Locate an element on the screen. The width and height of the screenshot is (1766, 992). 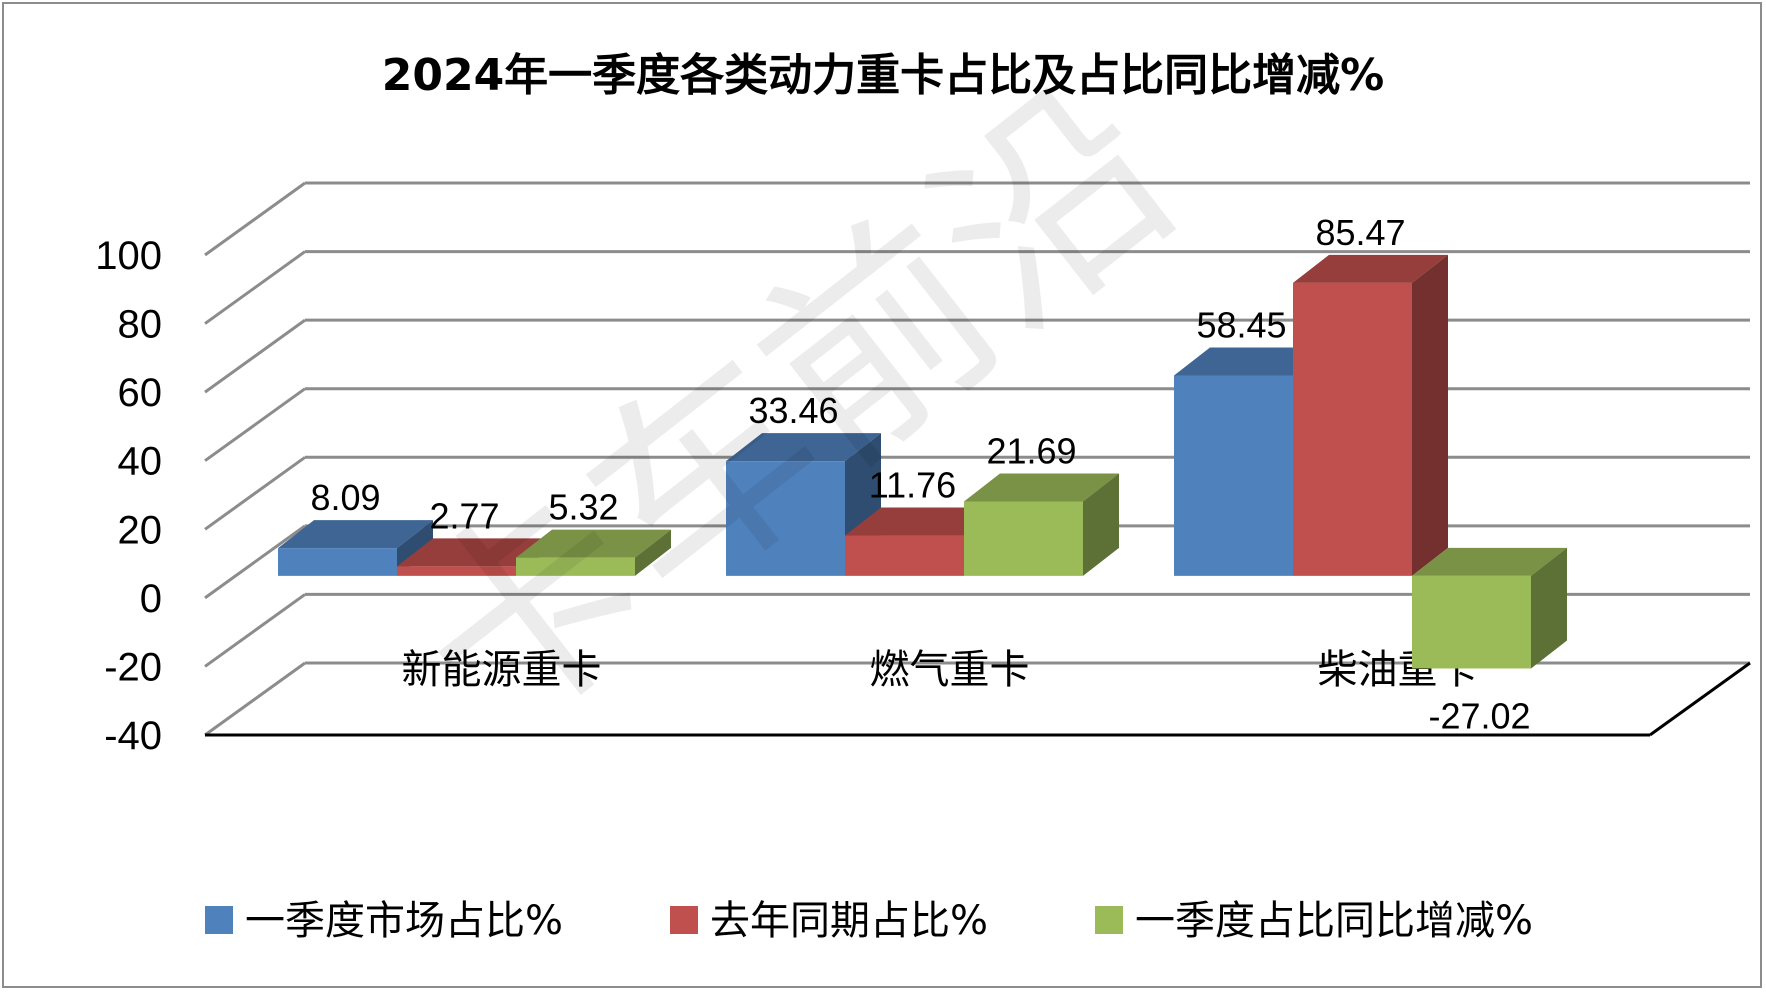
y-tick-label: -40 is located at coordinates (133, 736).